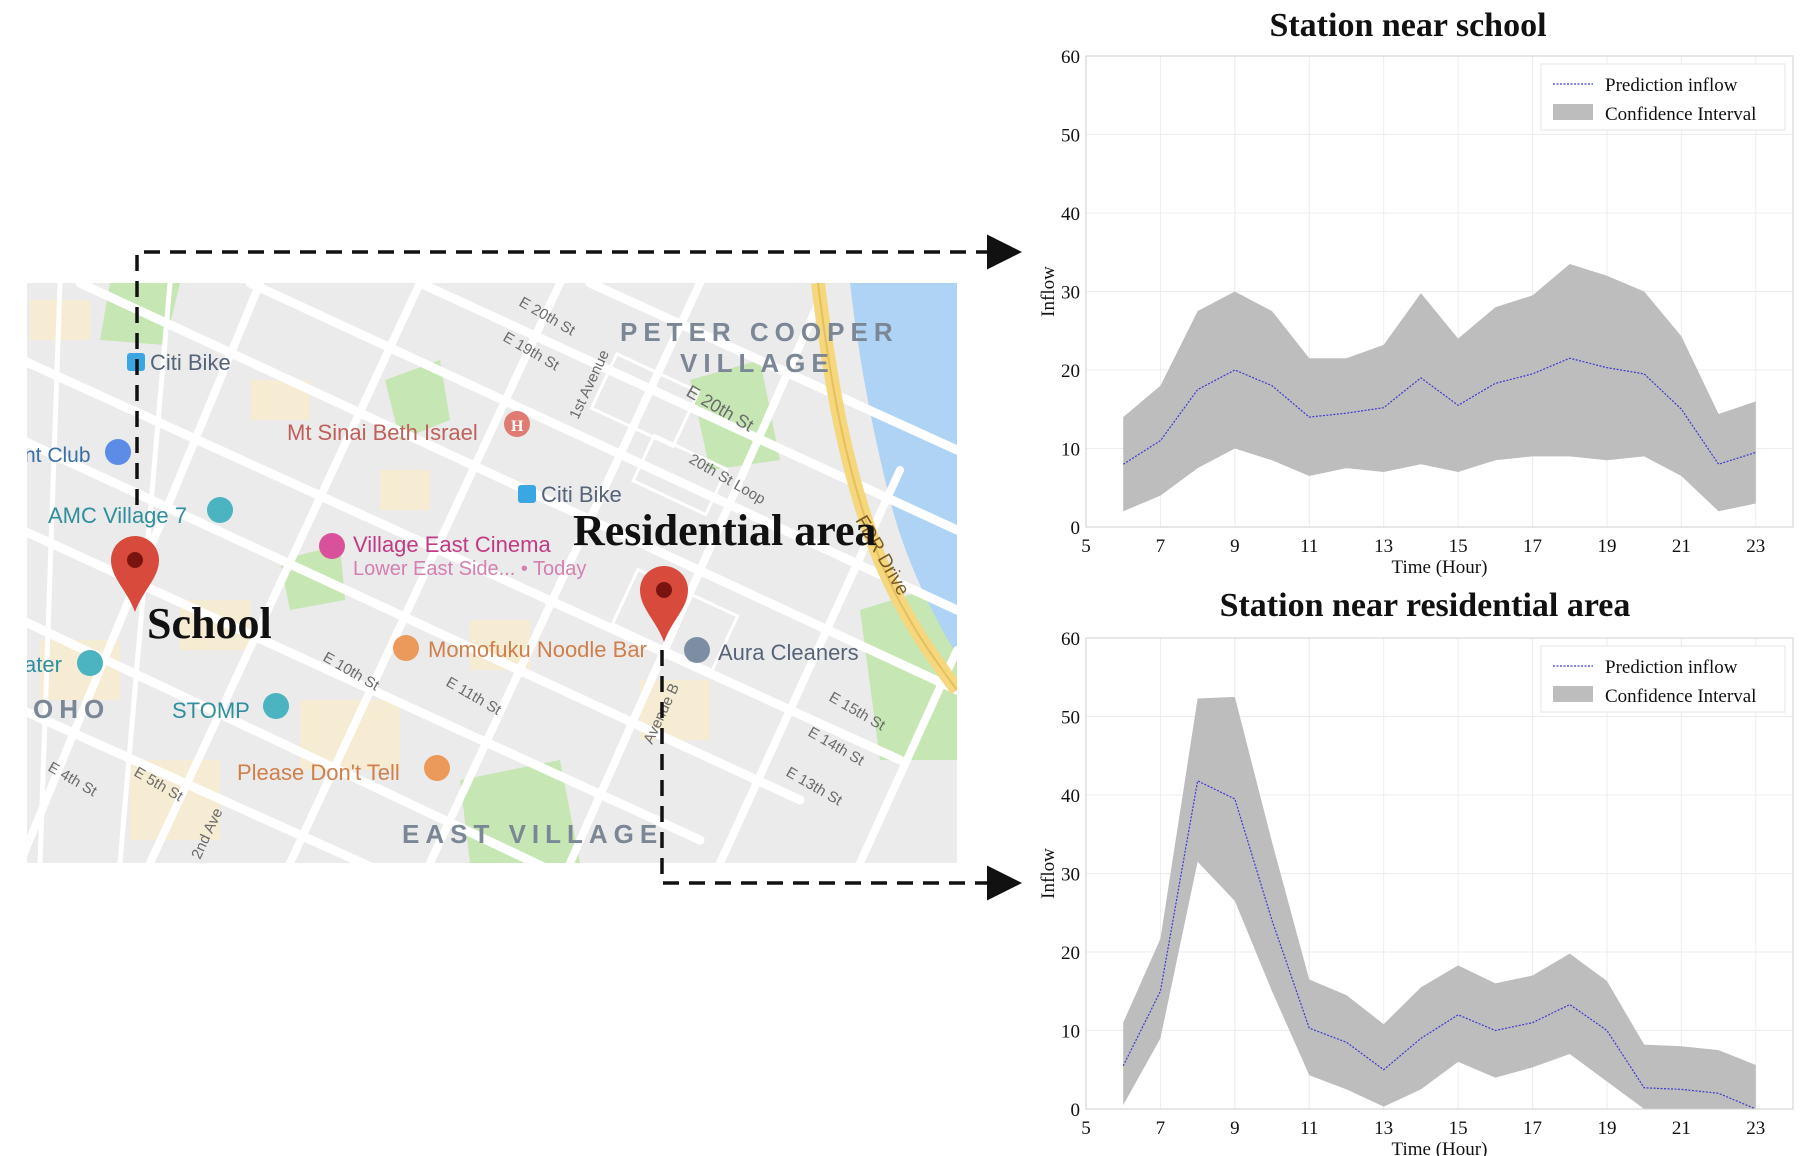  Describe the element at coordinates (43, 664) in the screenshot. I see `svg-text: ater` at that location.